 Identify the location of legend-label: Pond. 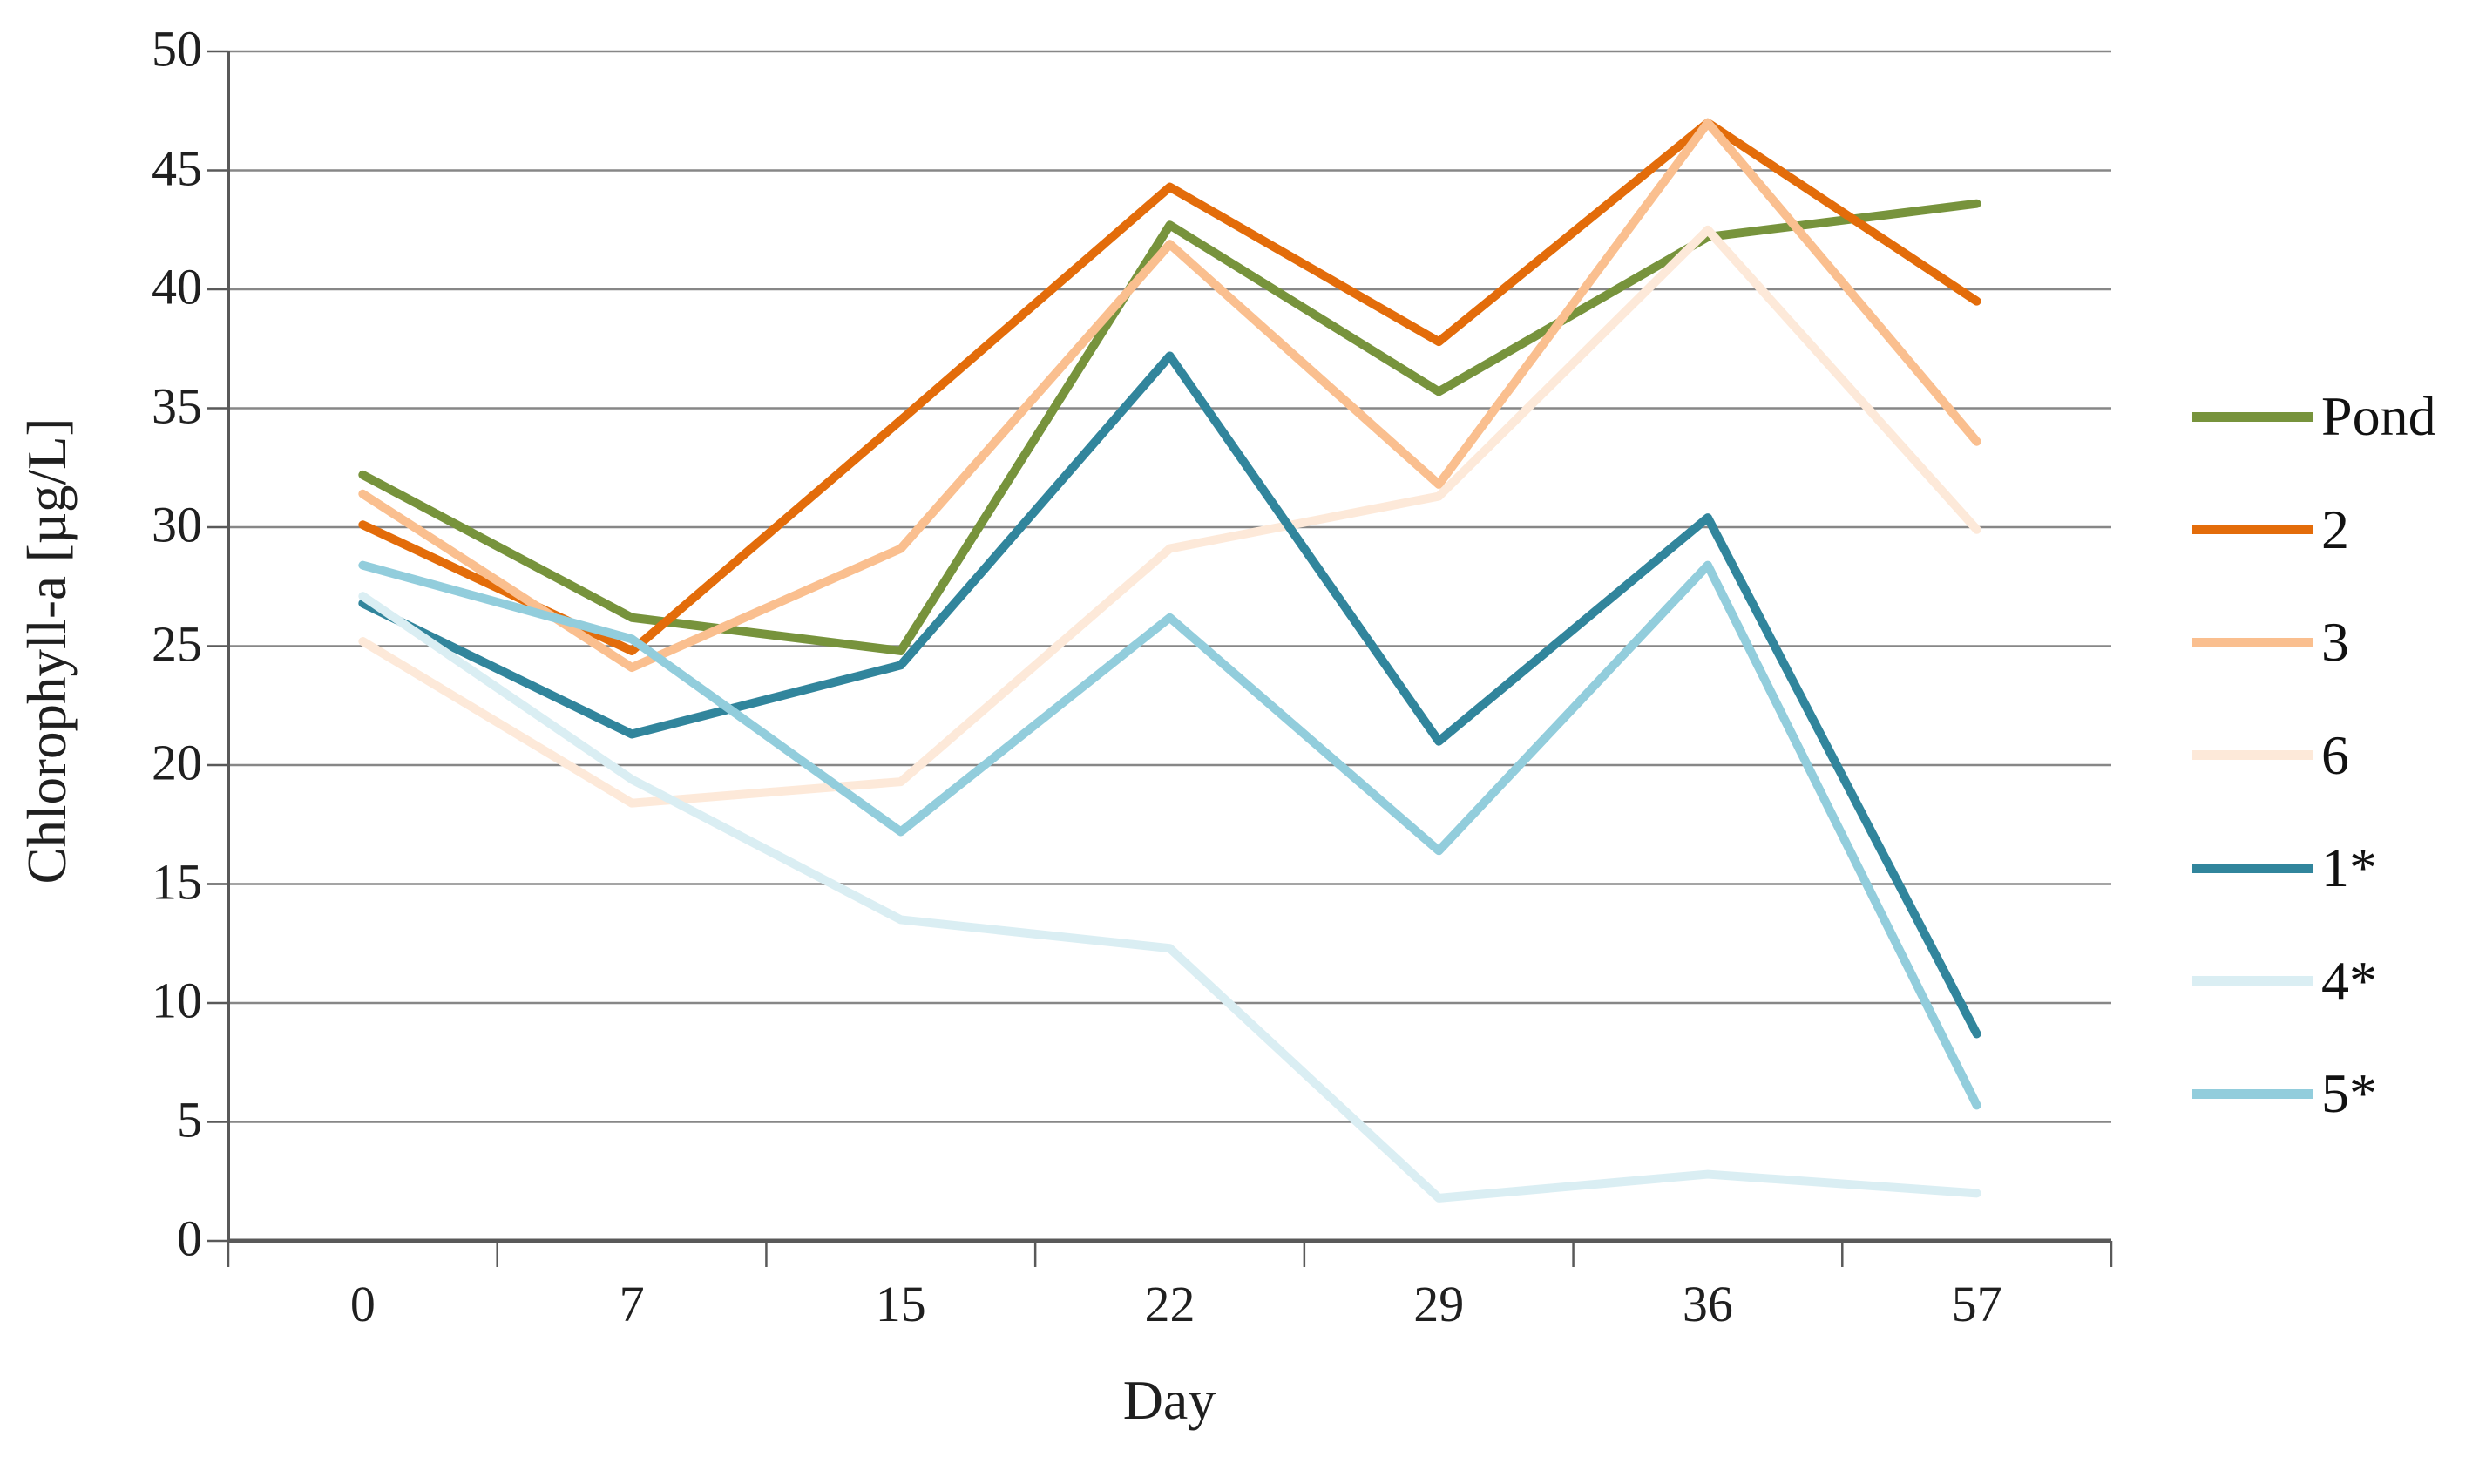
(2378, 416).